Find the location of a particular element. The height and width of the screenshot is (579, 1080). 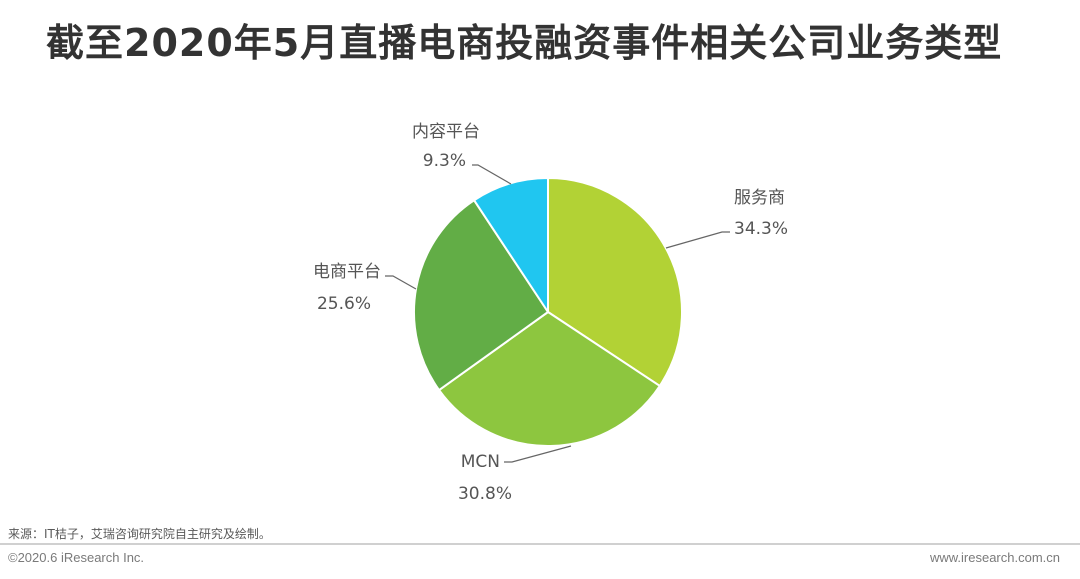

slice-value-label: 9.3% is located at coordinates (444, 161).